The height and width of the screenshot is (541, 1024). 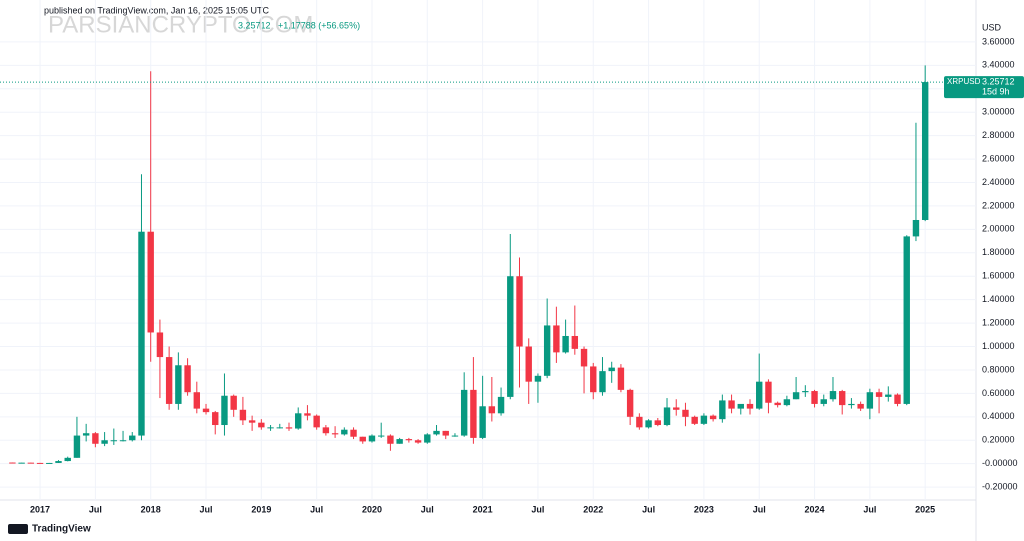 What do you see at coordinates (593, 509) in the screenshot?
I see `x-tick-label: 2022` at bounding box center [593, 509].